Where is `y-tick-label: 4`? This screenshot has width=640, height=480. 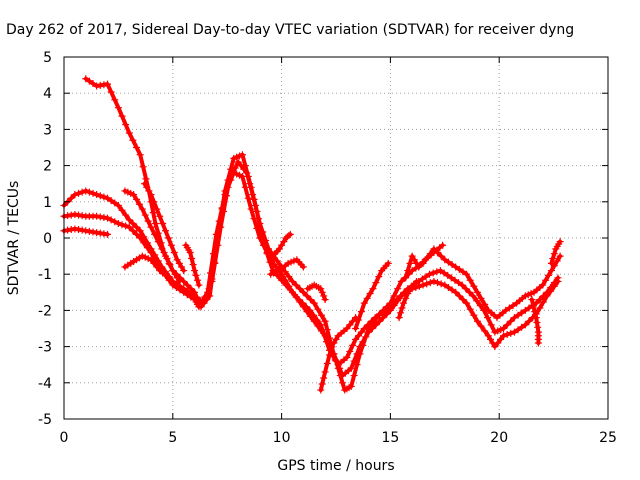
y-tick-label: 4 is located at coordinates (47, 94).